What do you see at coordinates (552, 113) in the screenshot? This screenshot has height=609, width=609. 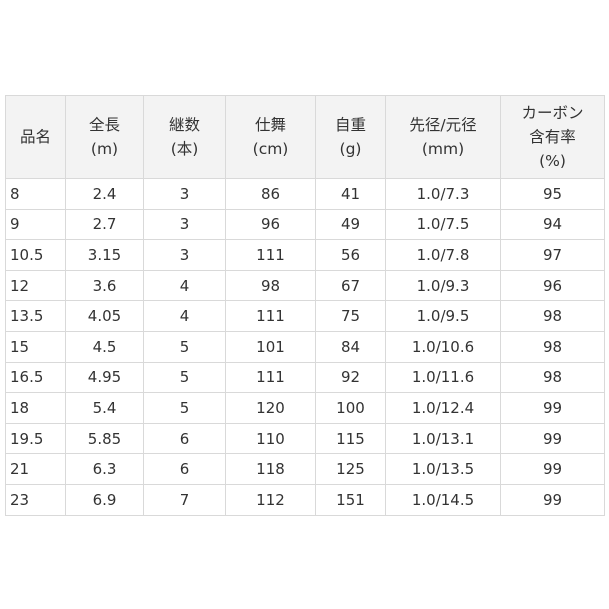 I see `header-line: カーボン` at bounding box center [552, 113].